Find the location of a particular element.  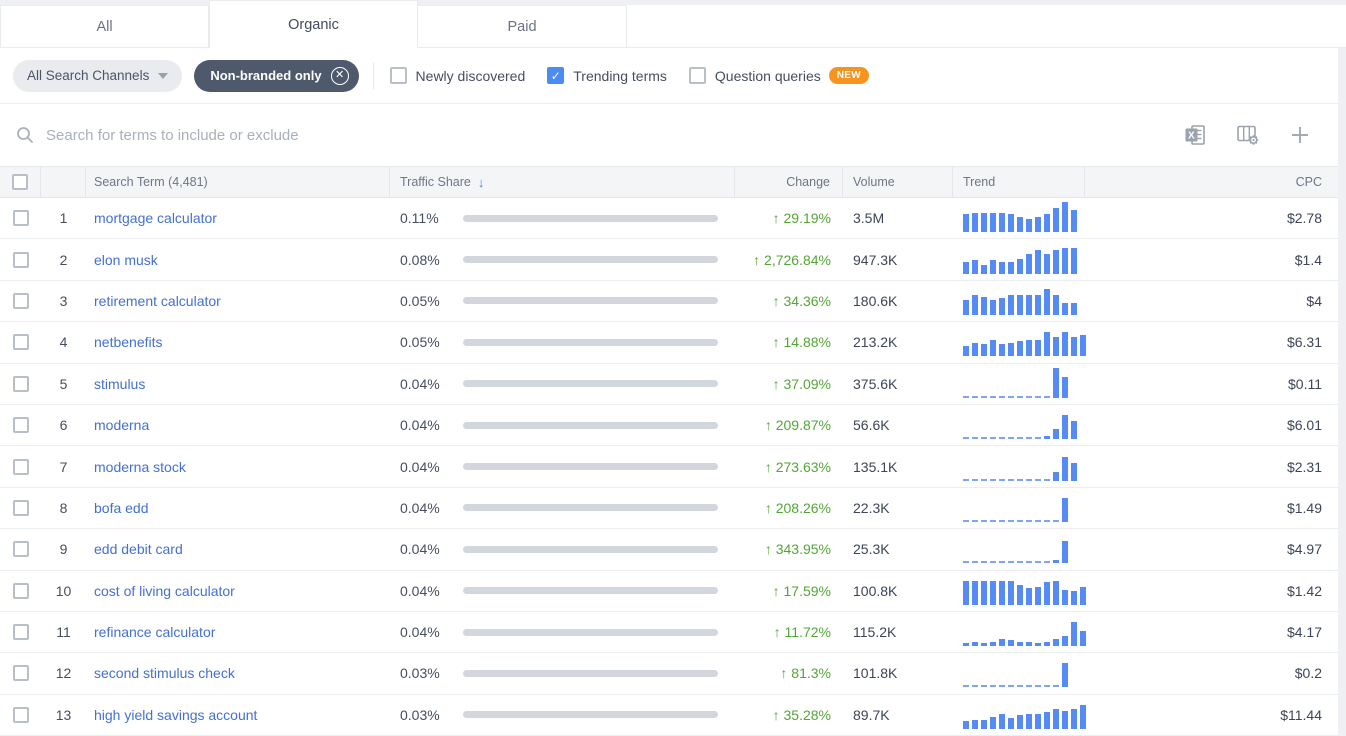

row-change-cell: ↑ 37.09% is located at coordinates (789, 384).